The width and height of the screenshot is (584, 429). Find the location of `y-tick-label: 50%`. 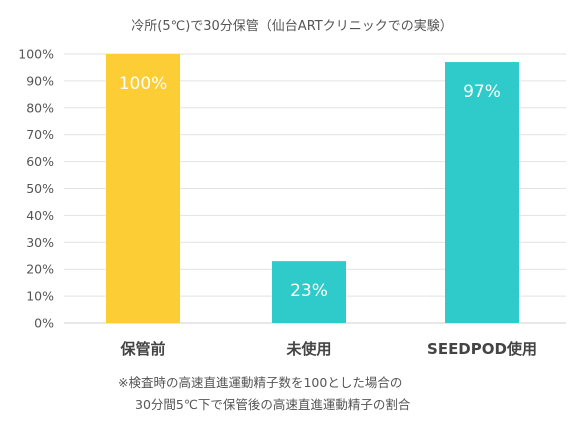

y-tick-label: 50% is located at coordinates (40, 188).